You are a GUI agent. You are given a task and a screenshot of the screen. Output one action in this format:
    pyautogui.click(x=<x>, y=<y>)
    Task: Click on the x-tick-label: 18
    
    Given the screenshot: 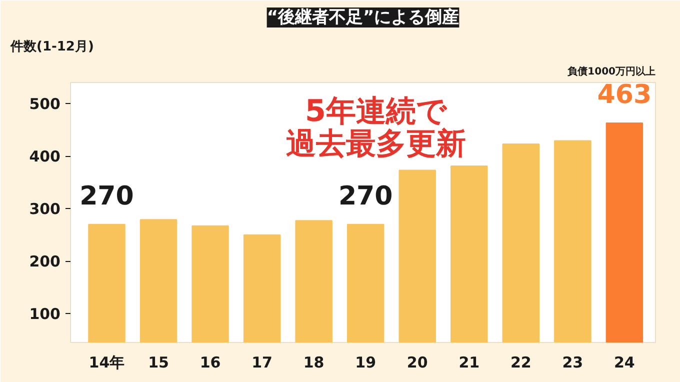 What is the action you would take?
    pyautogui.click(x=313, y=363)
    